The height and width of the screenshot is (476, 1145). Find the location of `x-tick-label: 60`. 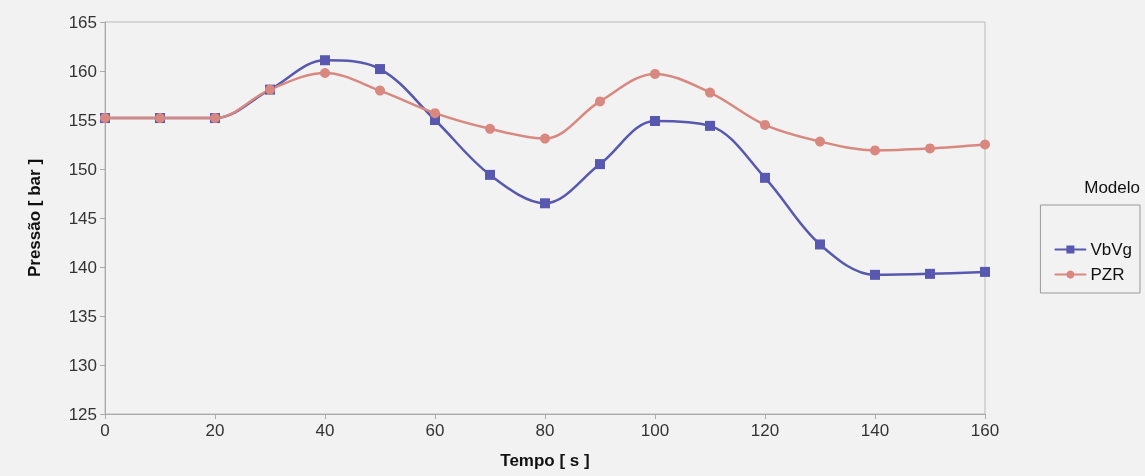

x-tick-label: 60 is located at coordinates (435, 430).